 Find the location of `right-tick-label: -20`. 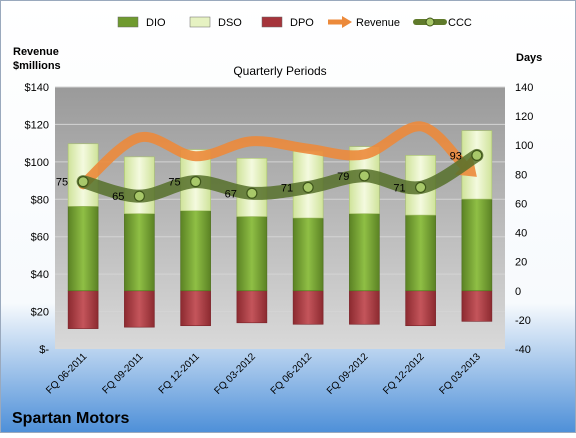

right-tick-label: -20 is located at coordinates (523, 321).